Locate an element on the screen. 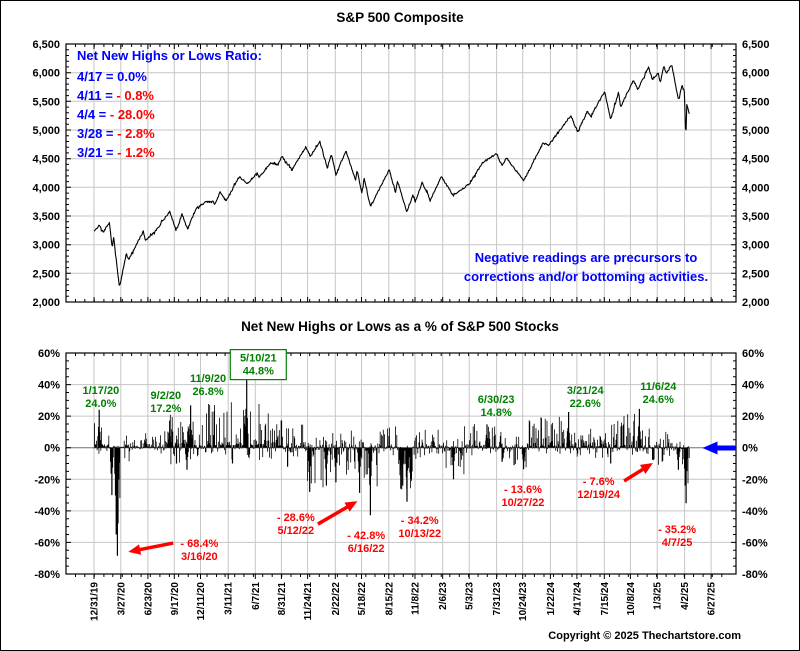 The height and width of the screenshot is (651, 800). annotation-text-line: 24.6% is located at coordinates (658, 400).